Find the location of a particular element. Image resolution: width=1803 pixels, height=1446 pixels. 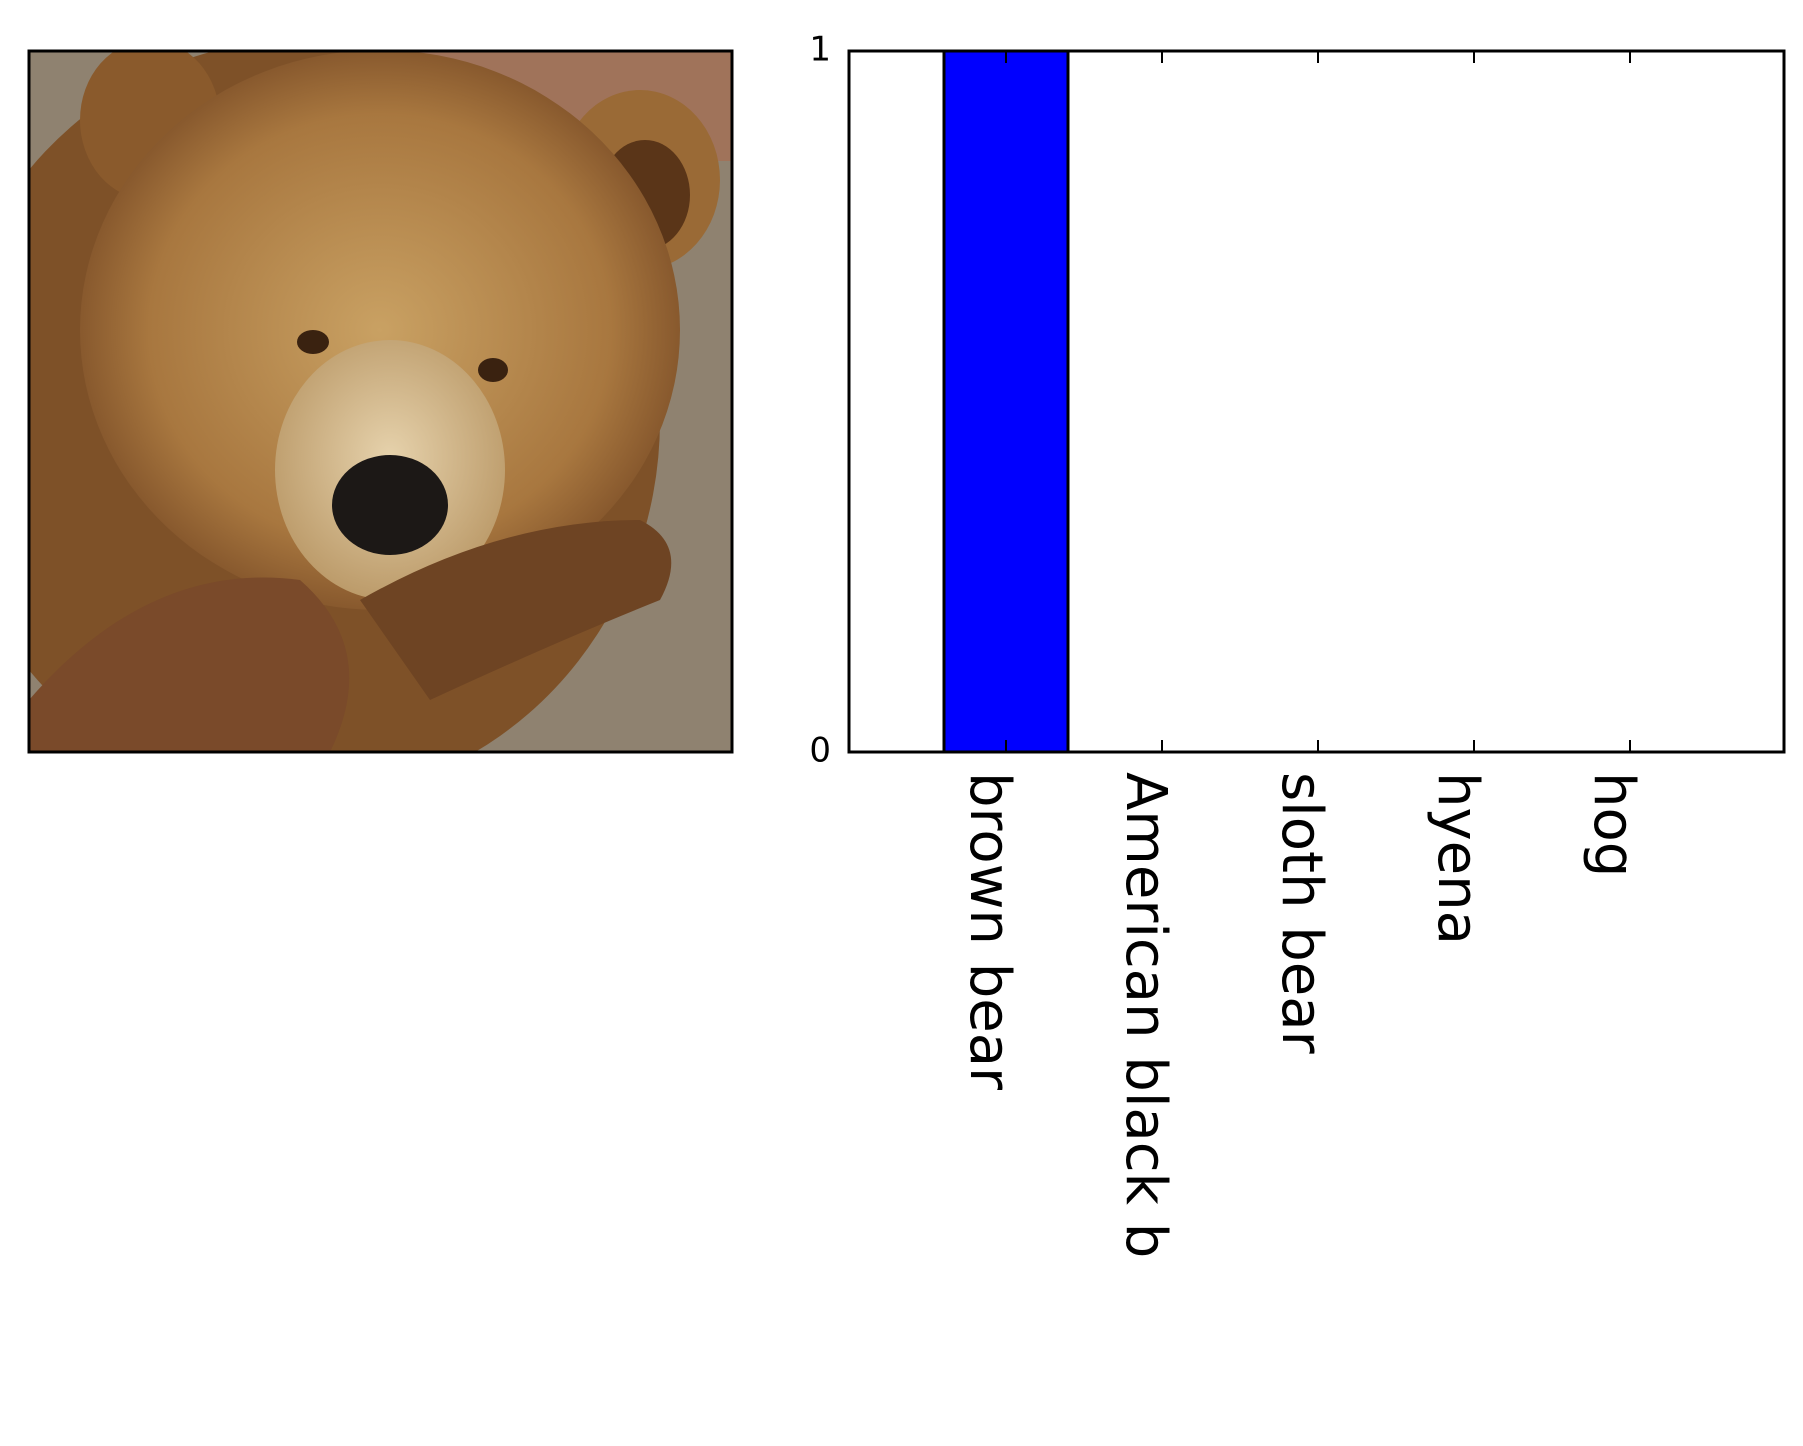

category-label-0: brown bear is located at coordinates (989, 931).